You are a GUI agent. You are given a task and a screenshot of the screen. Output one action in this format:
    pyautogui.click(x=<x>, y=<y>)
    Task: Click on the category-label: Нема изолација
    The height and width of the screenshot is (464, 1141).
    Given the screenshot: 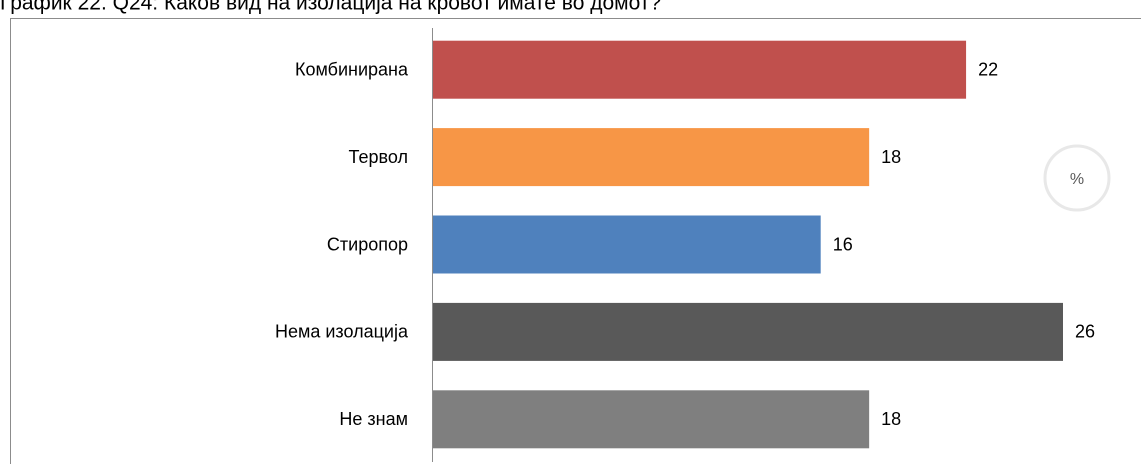 What is the action you would take?
    pyautogui.click(x=342, y=332)
    